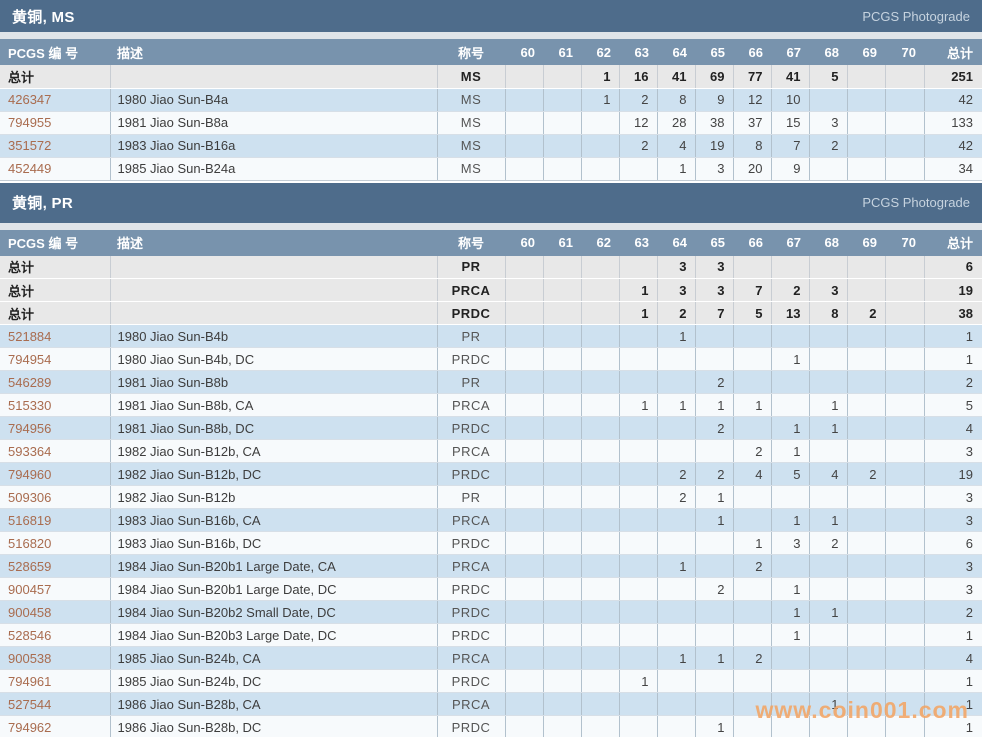 This screenshot has width=982, height=737. I want to click on coin-description: 1981 Jiao Sun-B8b, DC, so click(273, 428).